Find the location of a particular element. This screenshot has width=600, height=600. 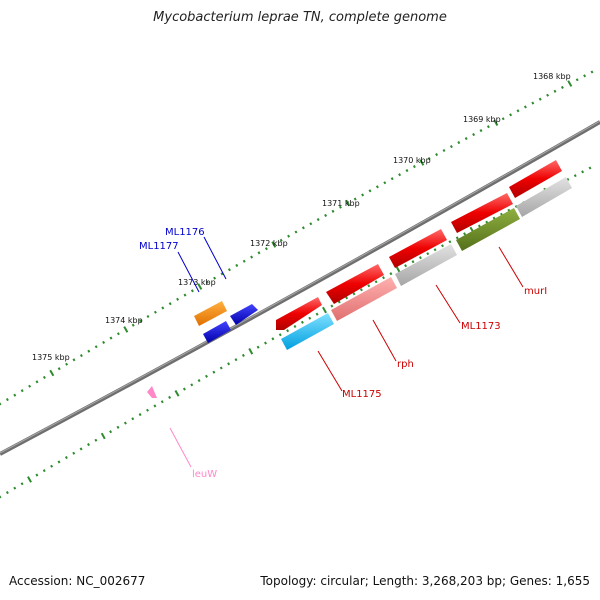

gene-label-murI: murI is located at coordinates (535, 291).